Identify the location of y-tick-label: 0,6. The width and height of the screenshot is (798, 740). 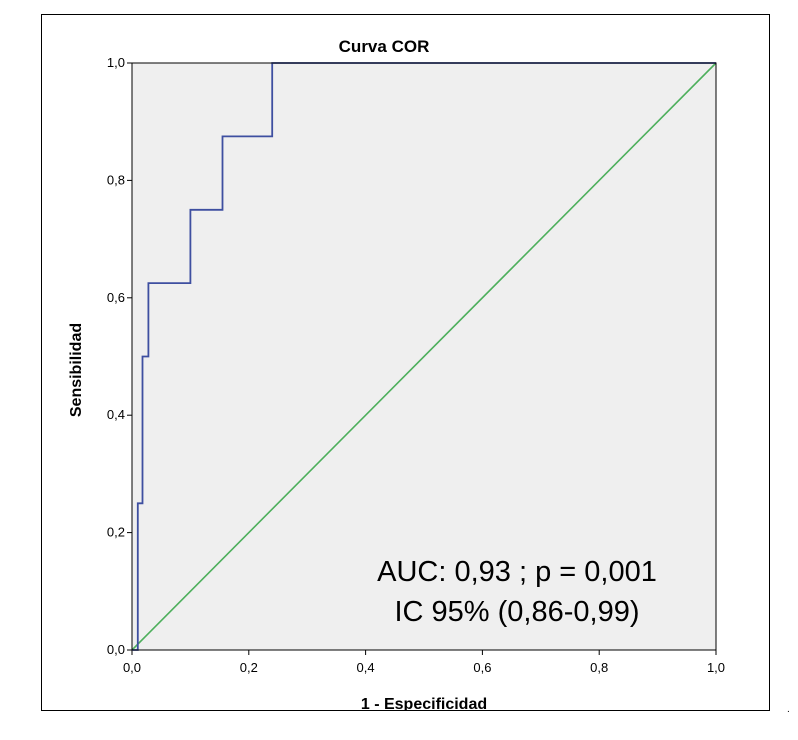
(116, 297).